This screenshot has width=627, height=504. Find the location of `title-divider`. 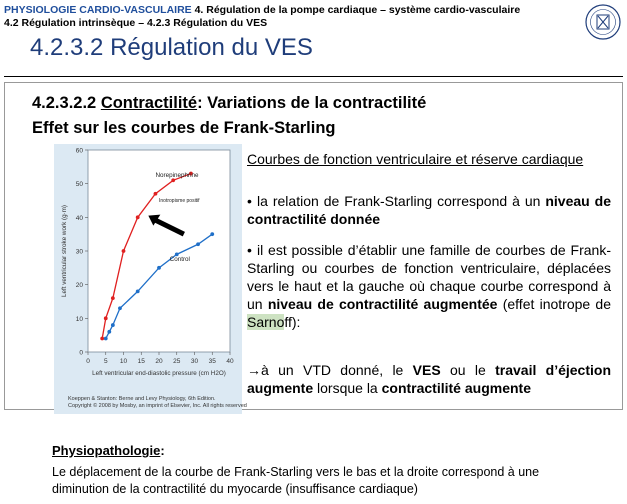

title-divider is located at coordinates (313, 76).